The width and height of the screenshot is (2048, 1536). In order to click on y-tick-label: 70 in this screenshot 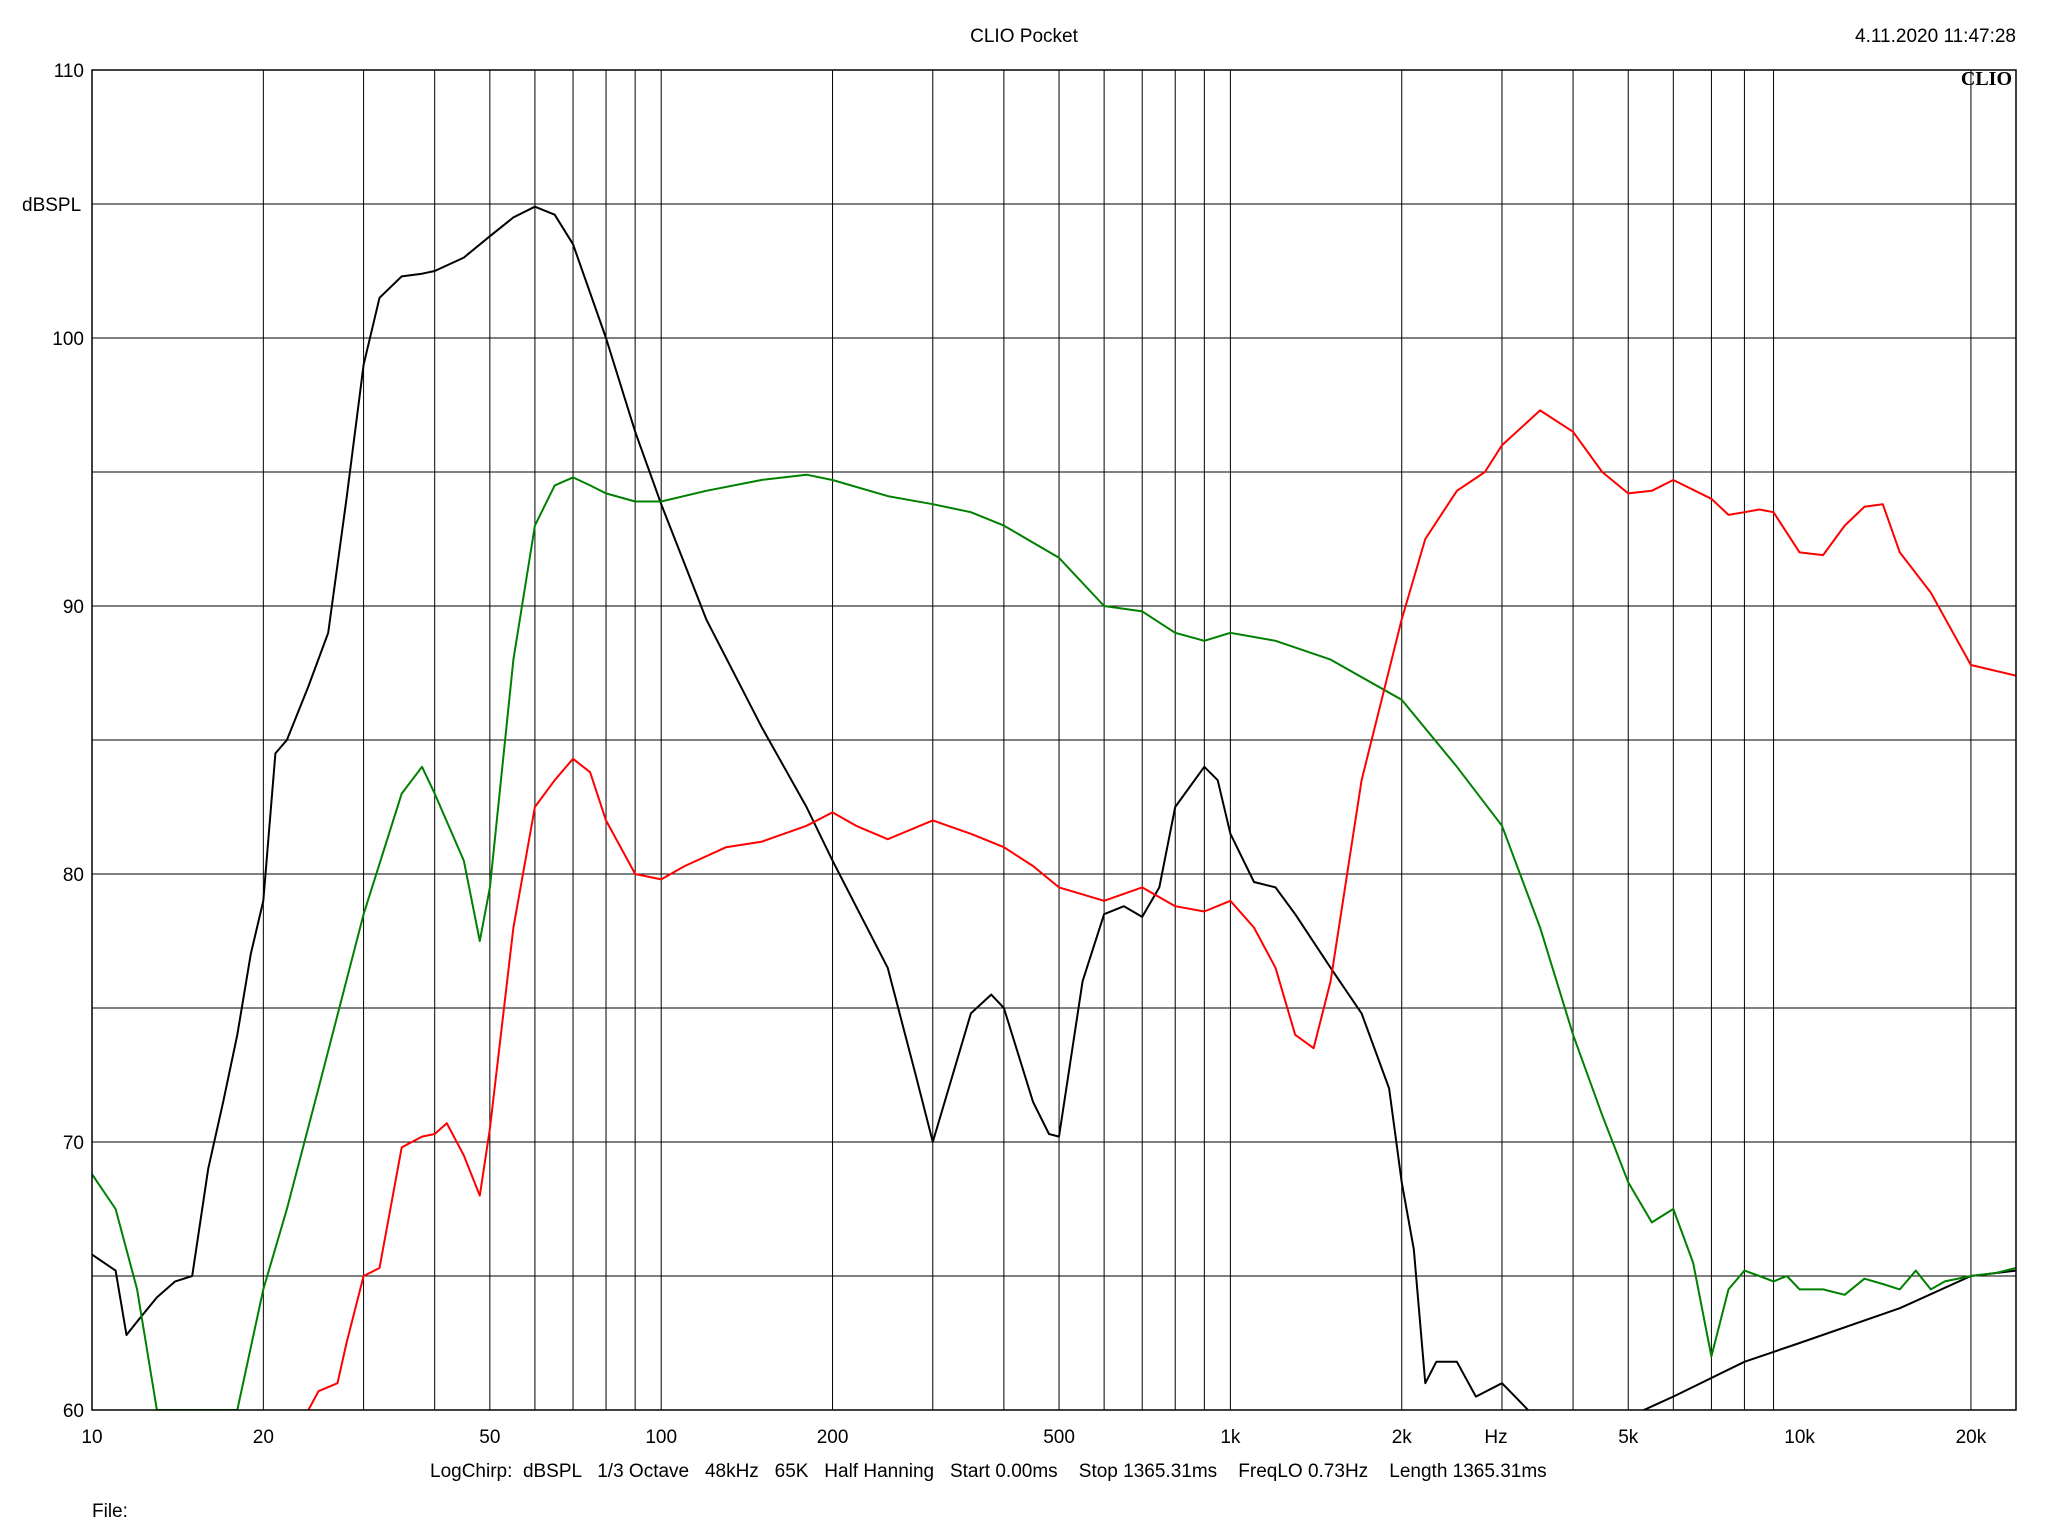, I will do `click(73, 1143)`.